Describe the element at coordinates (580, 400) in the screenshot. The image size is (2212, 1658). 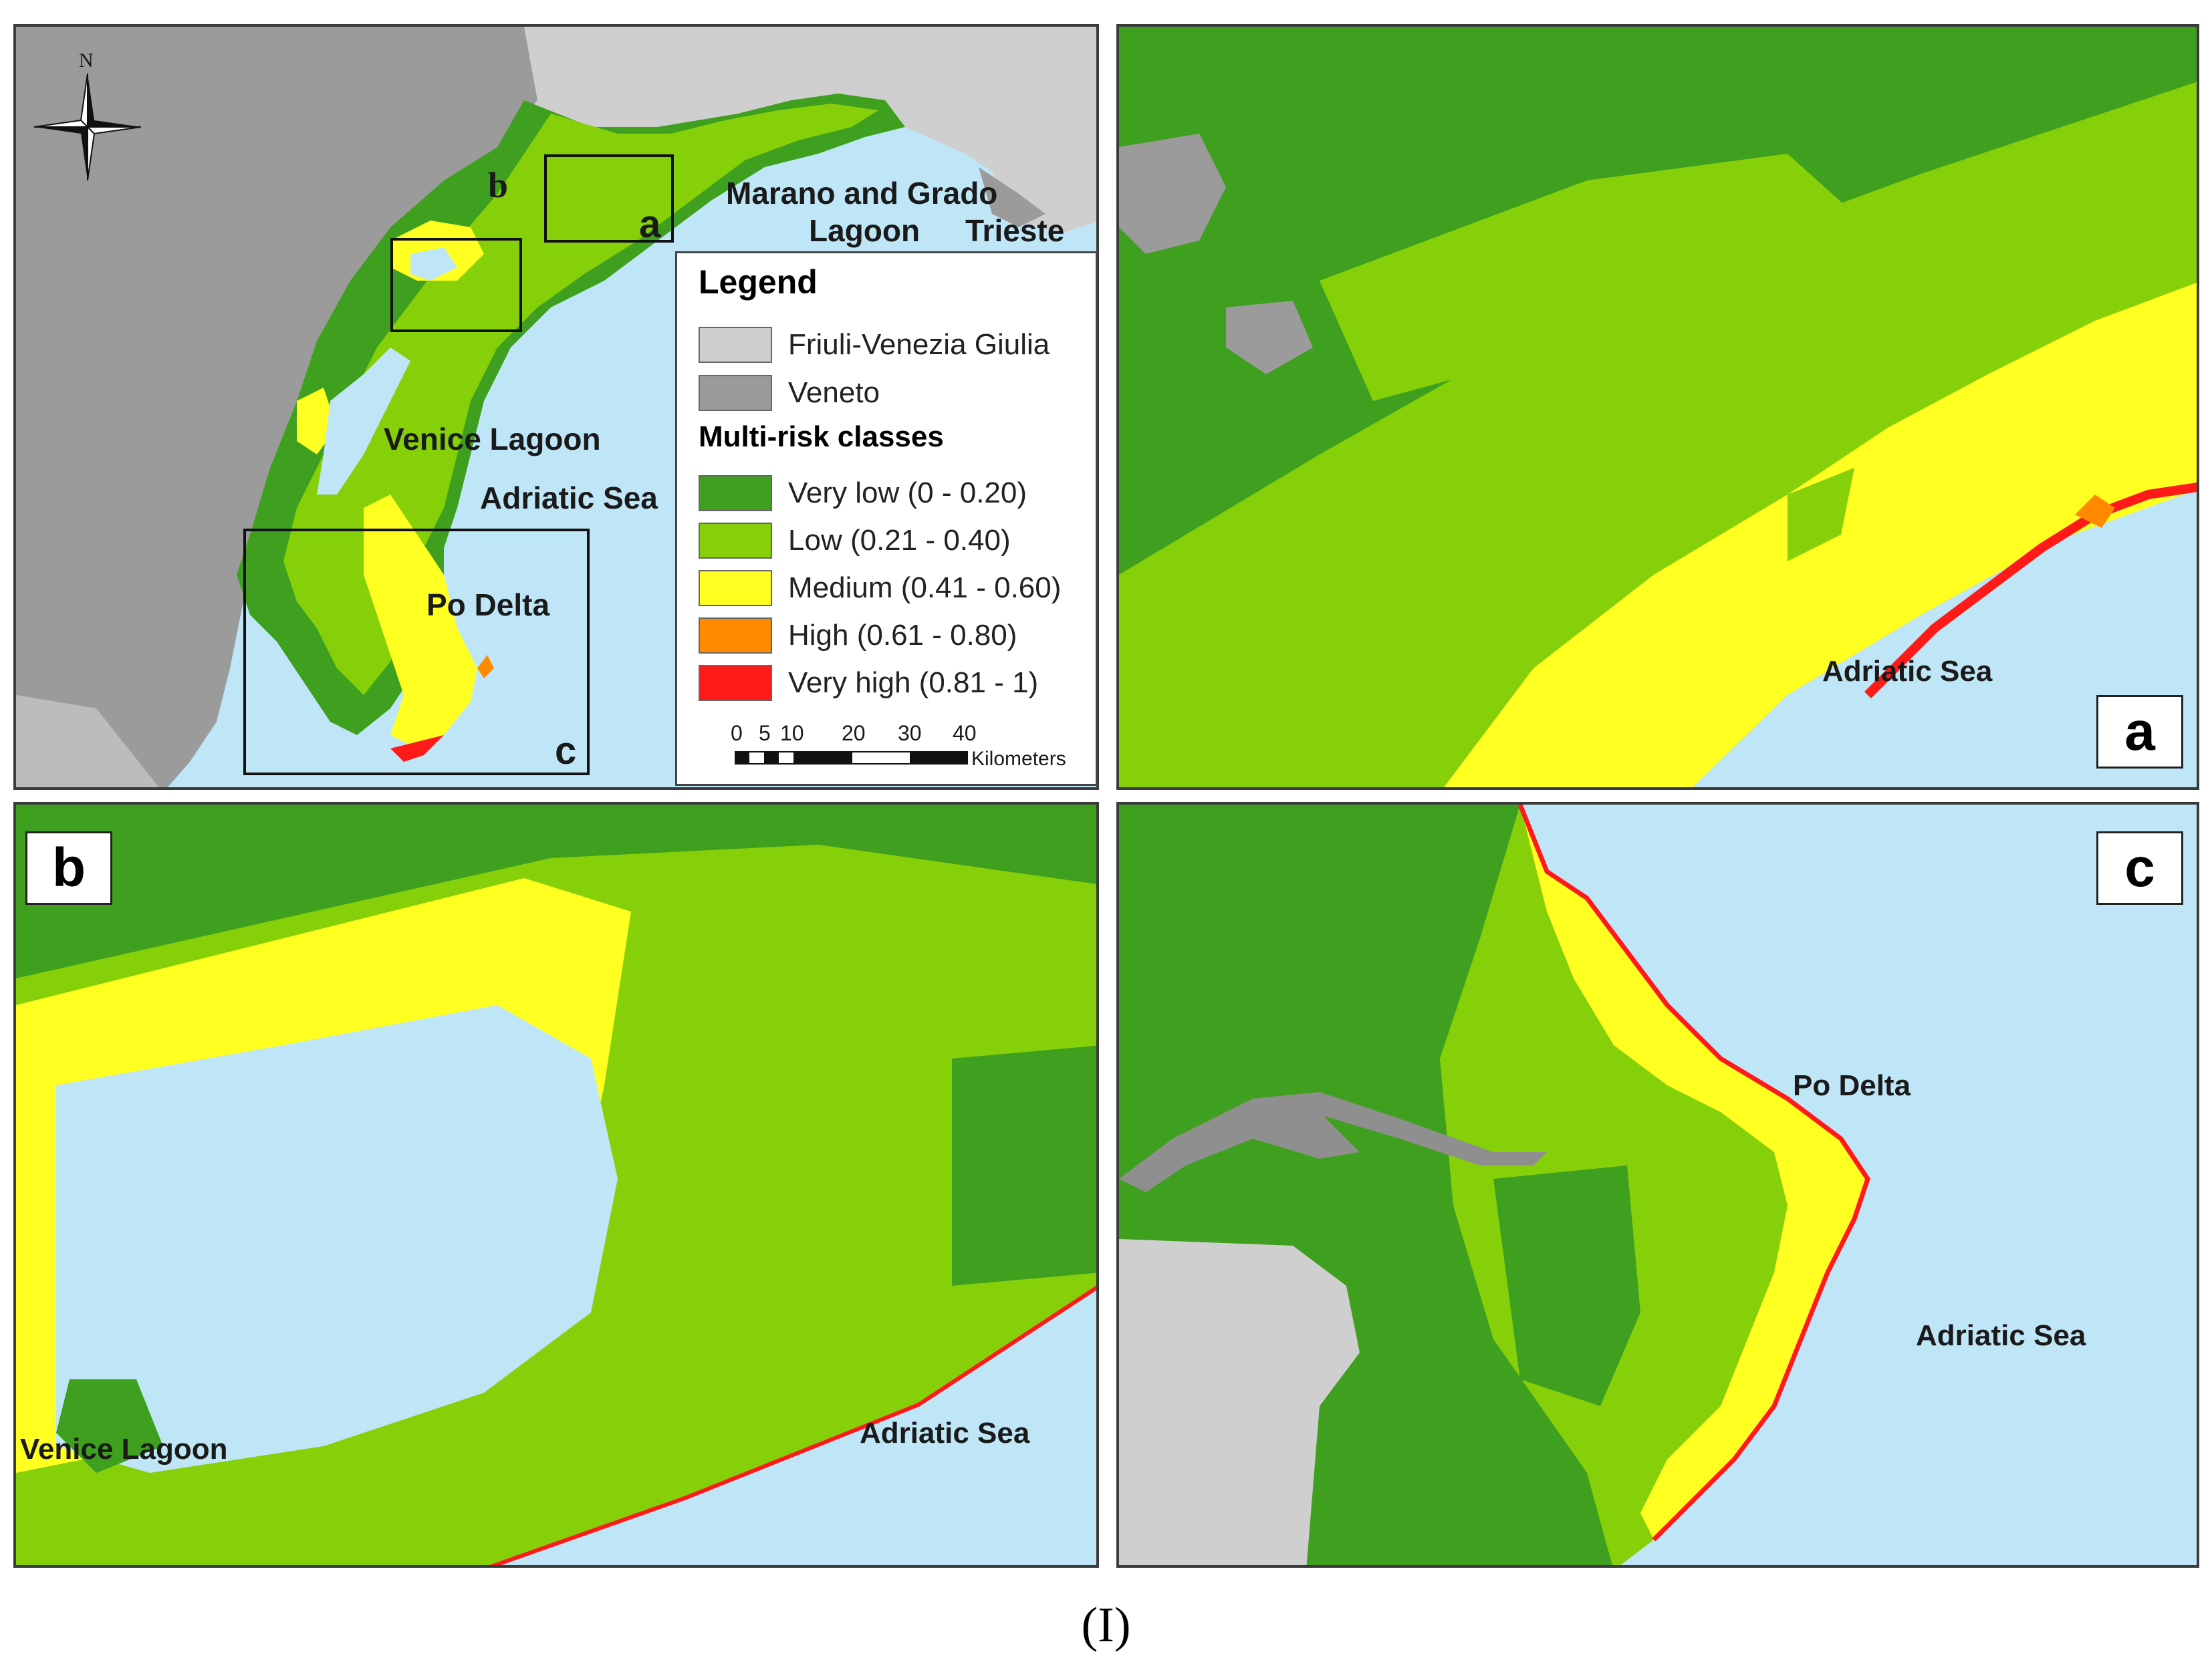
I see `coastal-low-zone` at that location.